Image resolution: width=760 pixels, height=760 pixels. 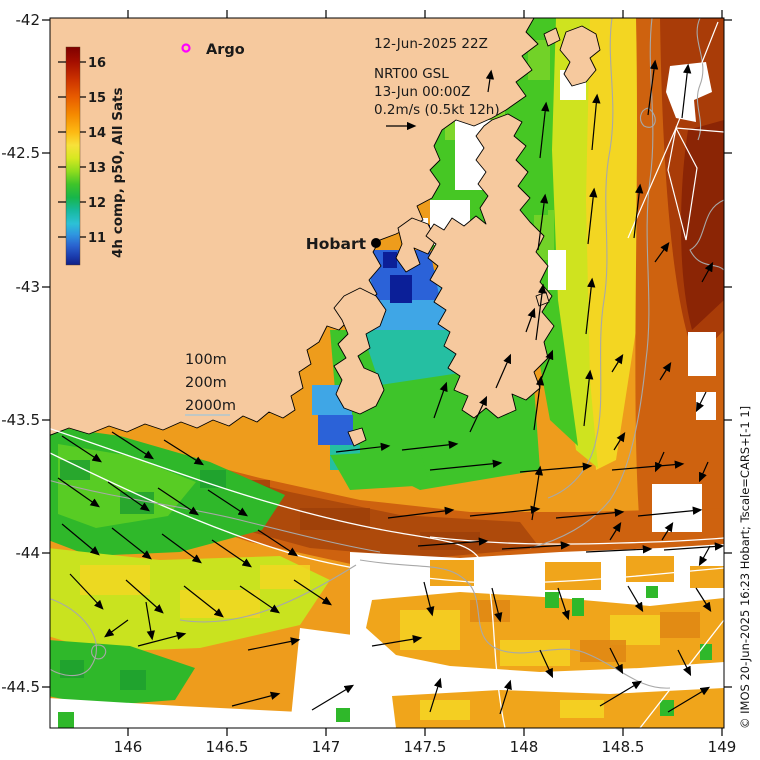 I want to click on x-tick-label: 148.5, so click(x=623, y=747).